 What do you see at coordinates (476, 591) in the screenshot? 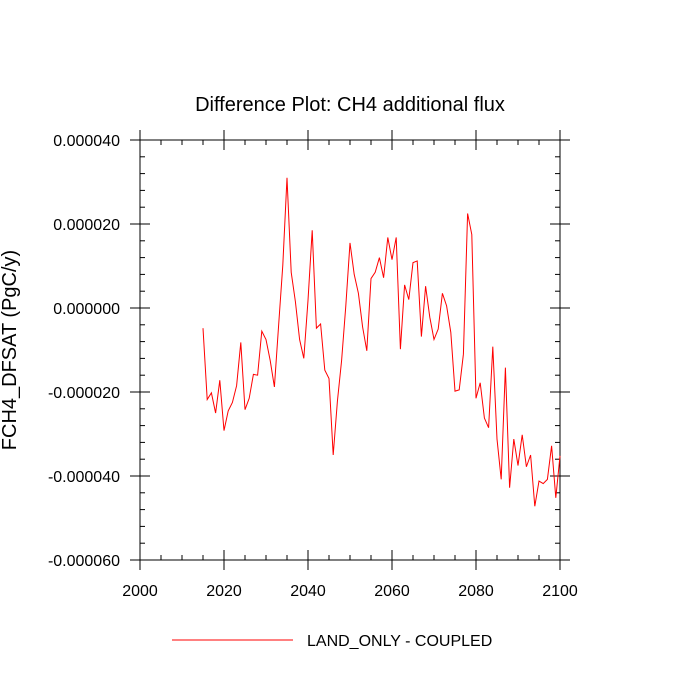
I see `x-tick-label: 2080` at bounding box center [476, 591].